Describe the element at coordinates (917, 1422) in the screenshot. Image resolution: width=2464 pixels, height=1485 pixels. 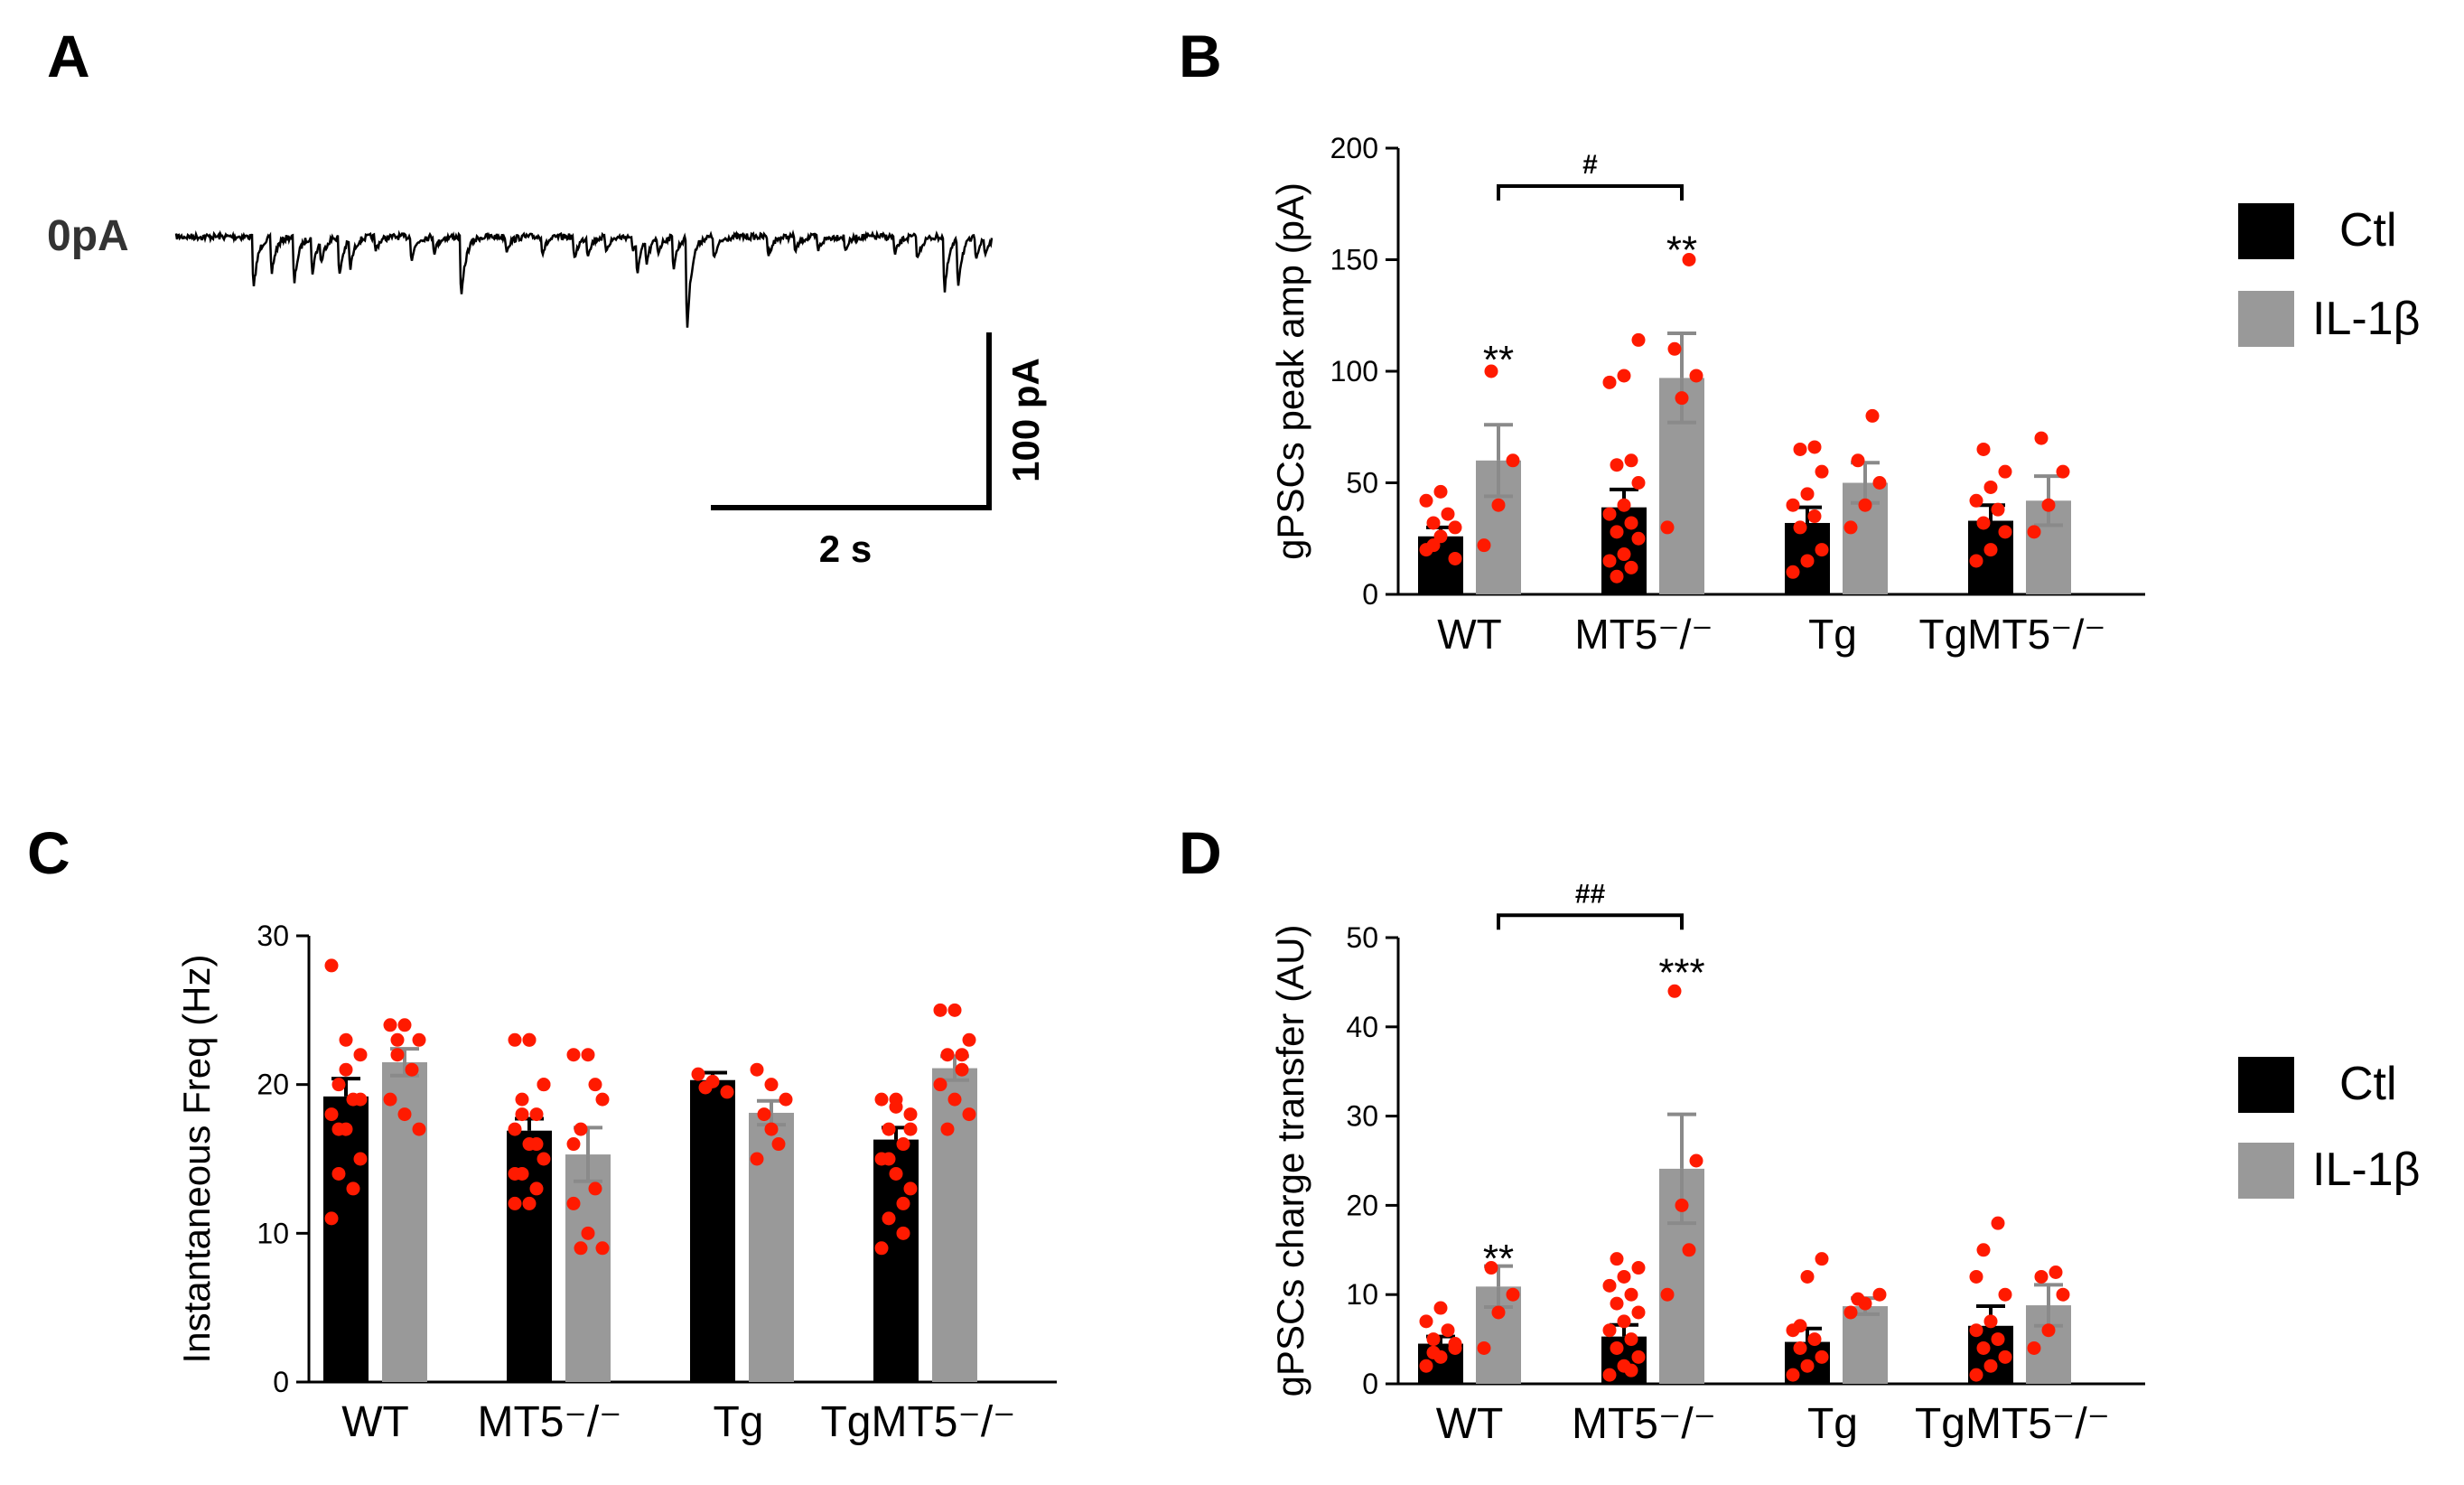
I see `x-category-label: TgMT5⁻/⁻` at that location.